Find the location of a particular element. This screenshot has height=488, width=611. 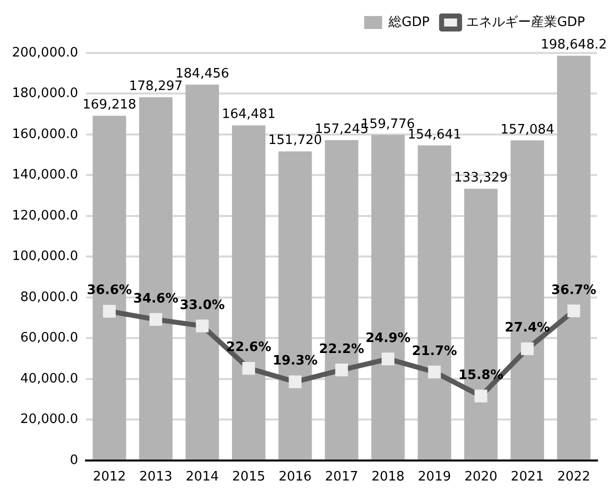

data-label: 157,084 is located at coordinates (527, 130).